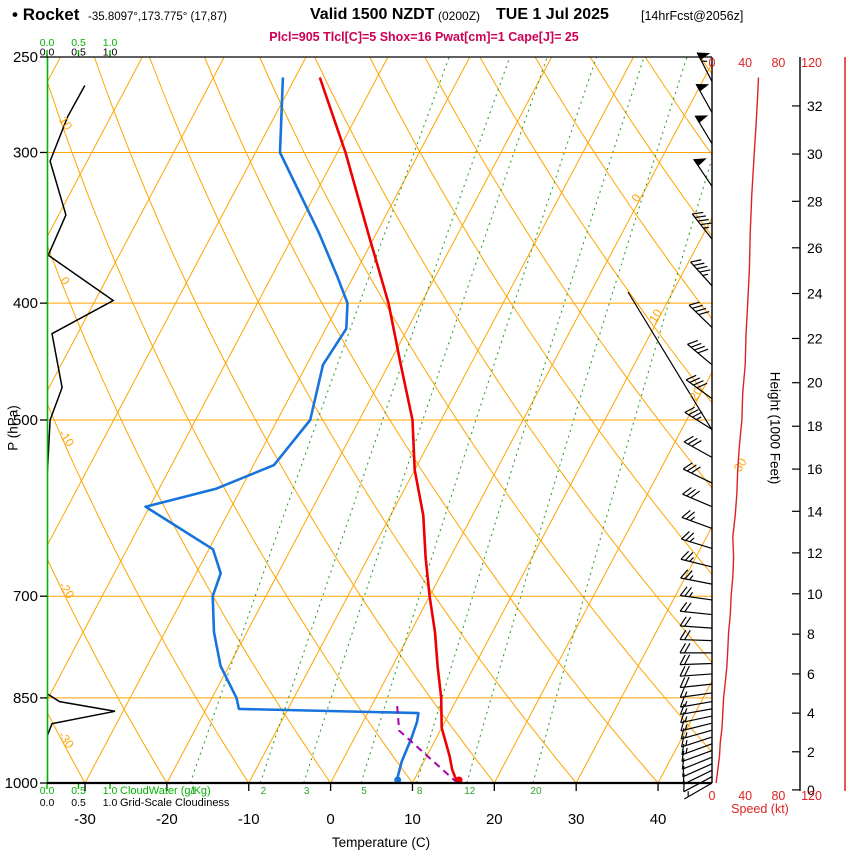 Image resolution: width=850 pixels, height=860 pixels. What do you see at coordinates (712, 796) in the screenshot?
I see `speed-tick-label-bottom: 0` at bounding box center [712, 796].